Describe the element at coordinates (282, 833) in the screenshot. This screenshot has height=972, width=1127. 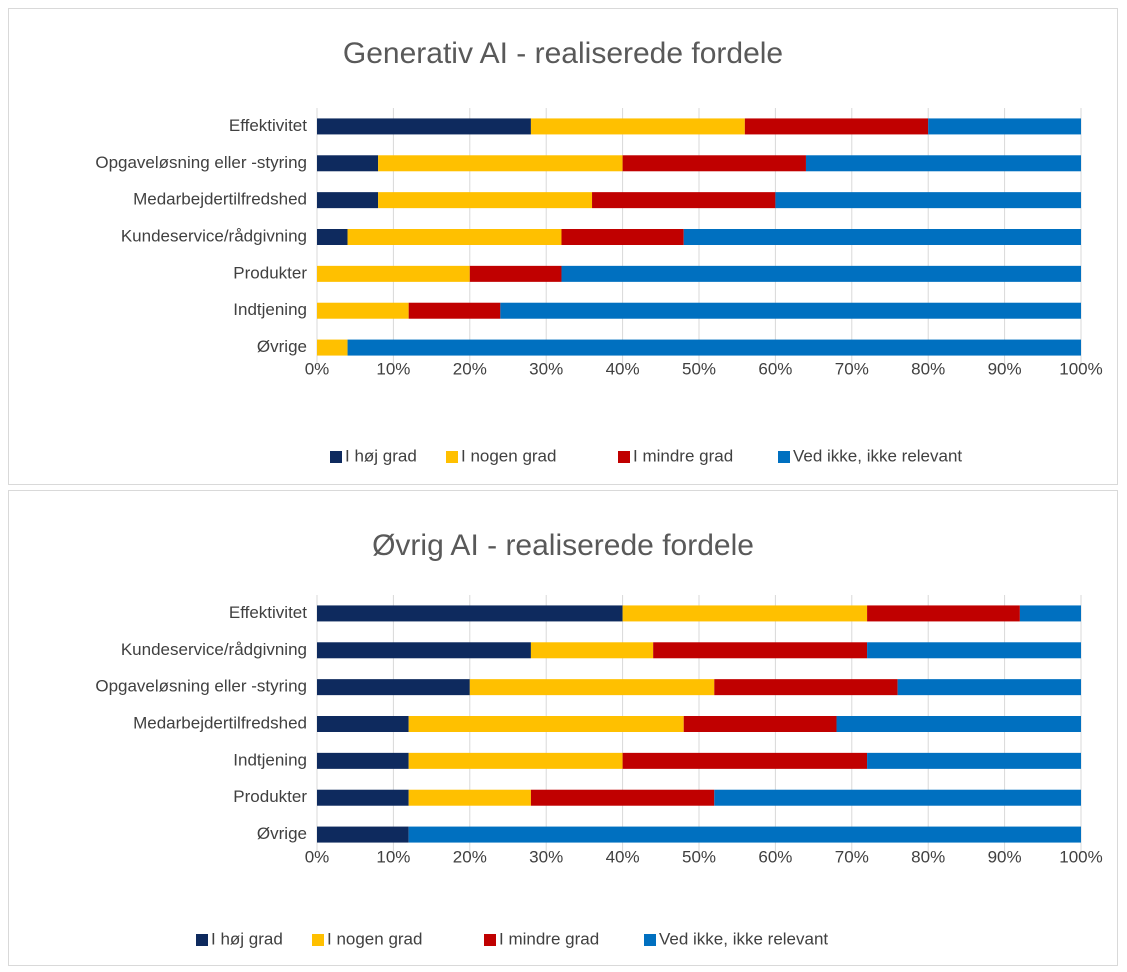
I see `category-label: Øvrige` at that location.